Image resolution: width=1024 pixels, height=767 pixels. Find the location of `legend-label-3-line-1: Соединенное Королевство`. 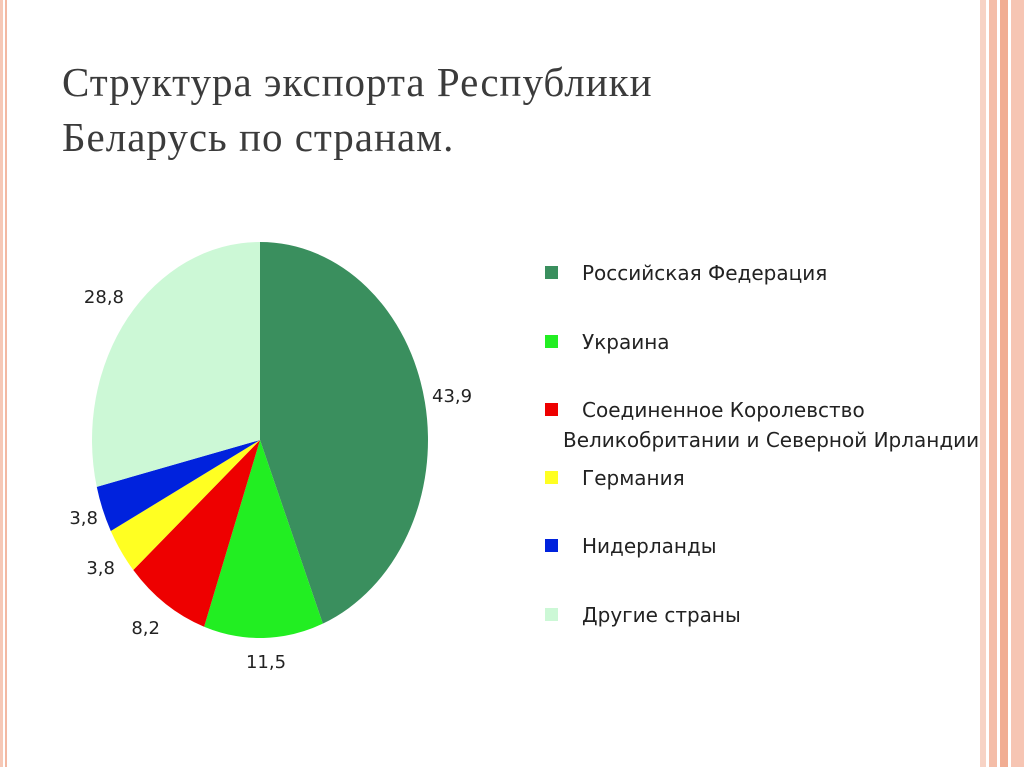

legend-label-3-line-1: Соединенное Королевство is located at coordinates (723, 410).